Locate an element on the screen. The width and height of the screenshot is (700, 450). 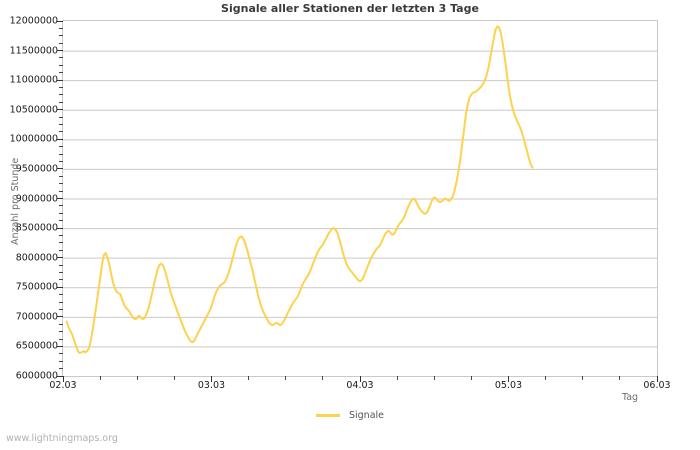
x-tick-label: 04.03 is located at coordinates (360, 385).